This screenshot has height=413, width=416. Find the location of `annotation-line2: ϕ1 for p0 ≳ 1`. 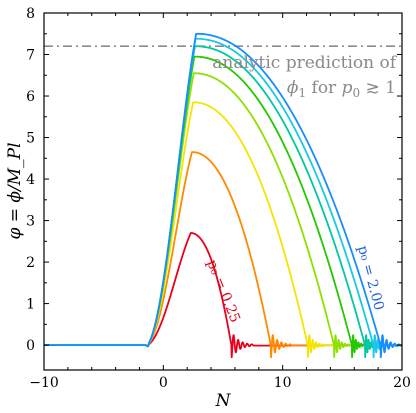

annotation-line2: ϕ1 for p0 ≳ 1 is located at coordinates (341, 89).